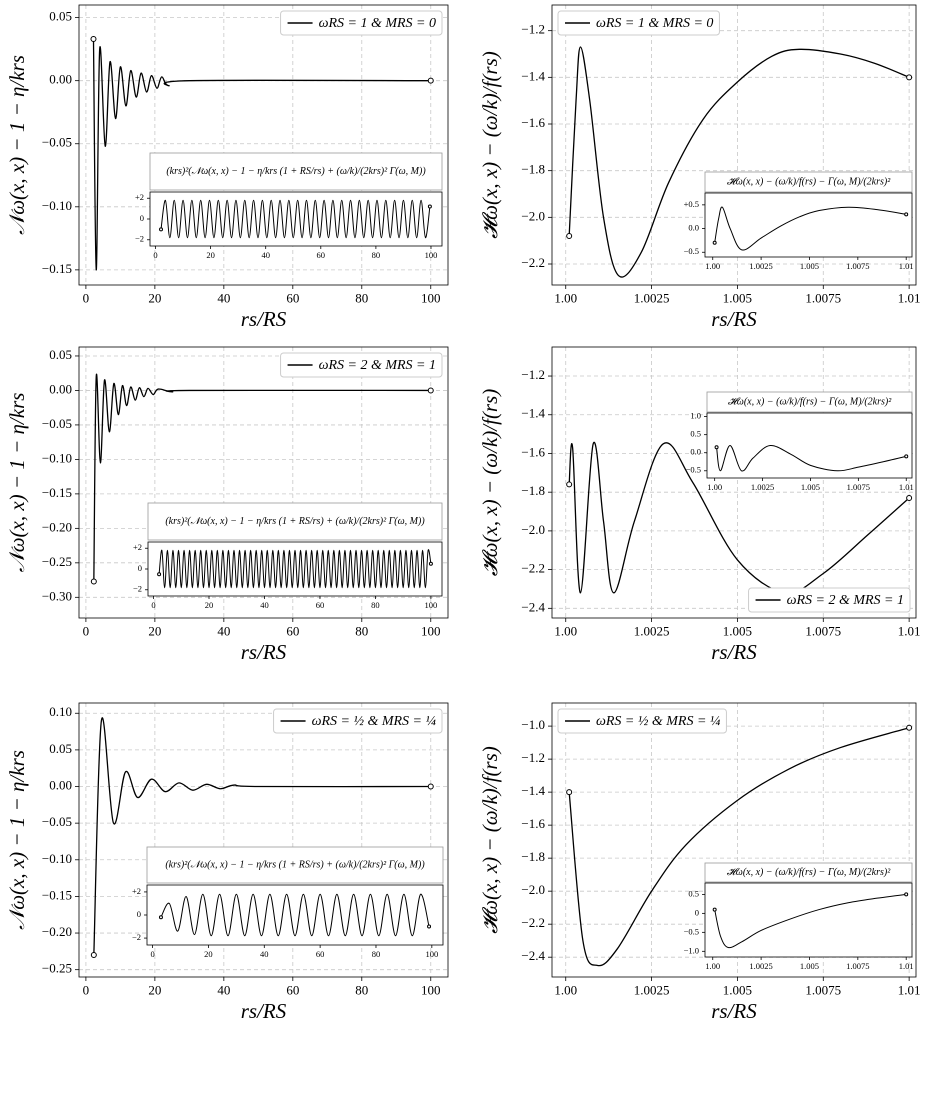 The image size is (934, 1098). Describe the element at coordinates (533, 490) in the screenshot. I see `y-tick-label: −1.8` at that location.